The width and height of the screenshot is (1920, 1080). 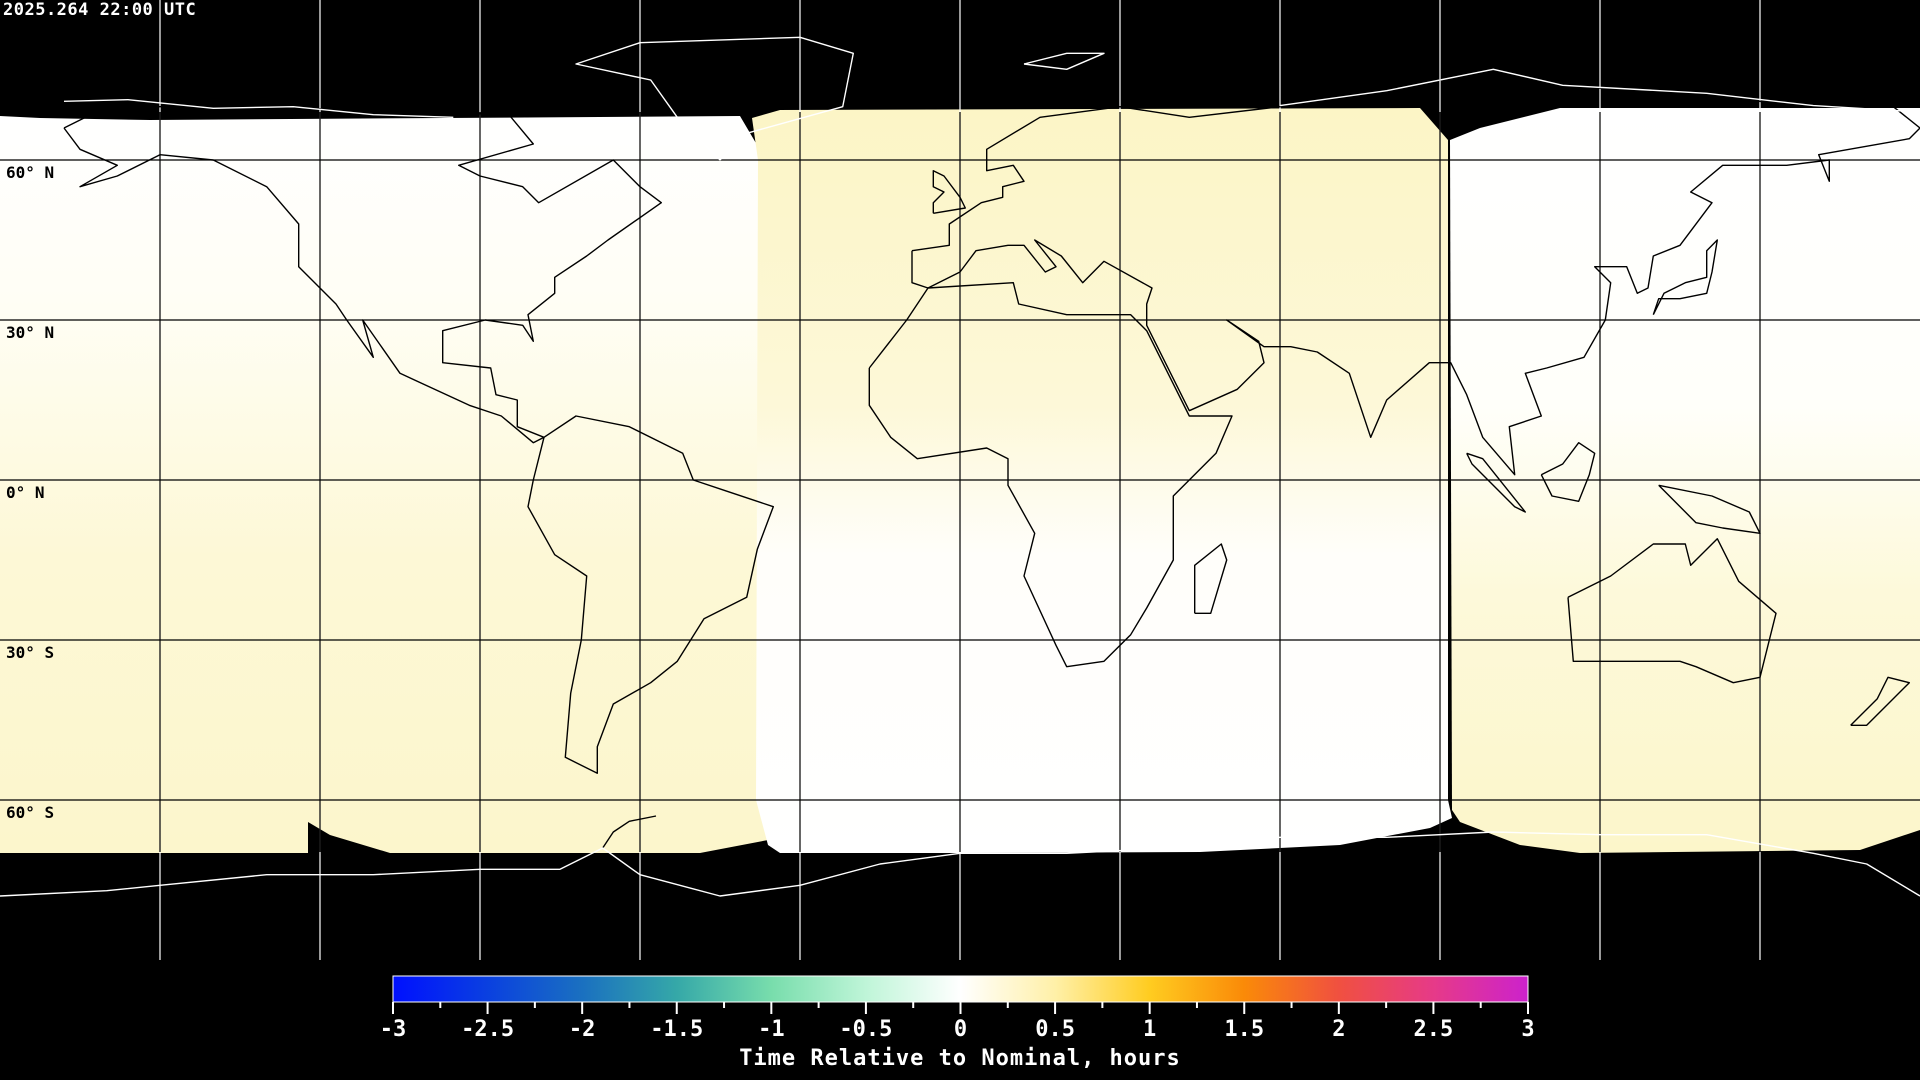 I want to click on colorbar-title: Time Relative to Nominal, hours, so click(x=960, y=1058).